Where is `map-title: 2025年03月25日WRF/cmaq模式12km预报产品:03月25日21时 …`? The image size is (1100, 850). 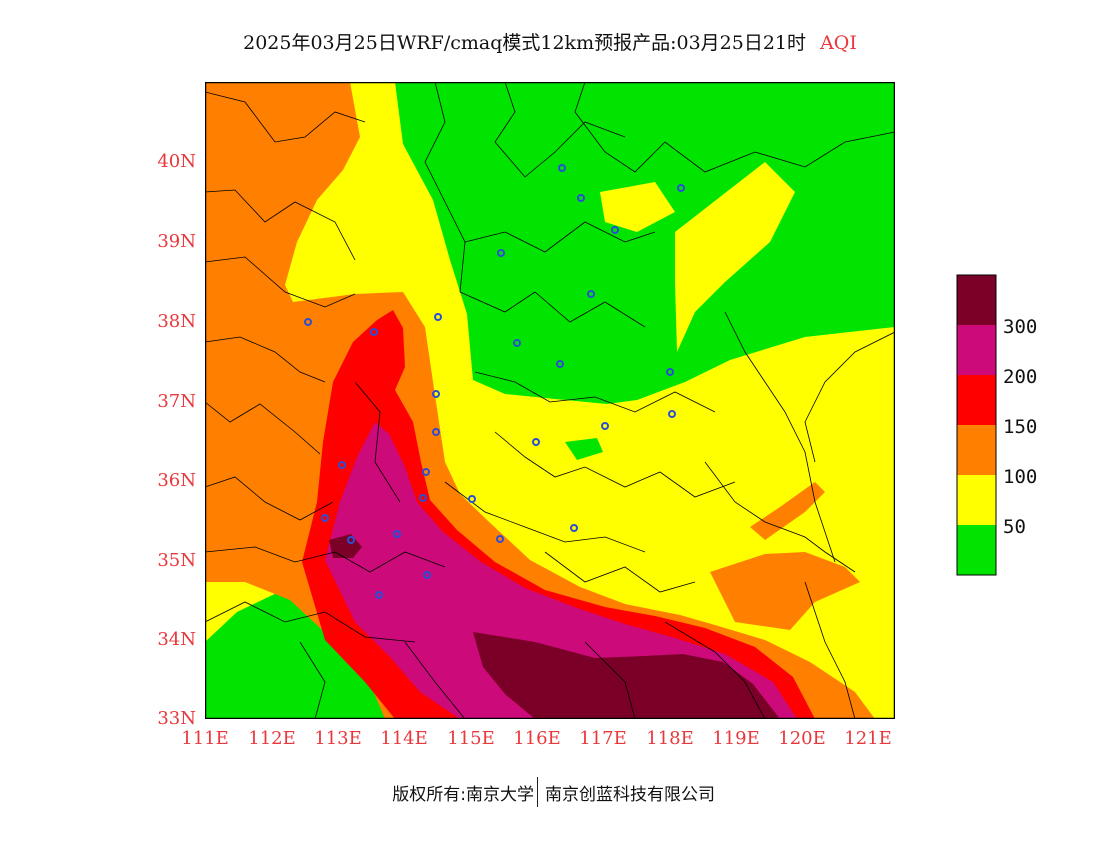 map-title: 2025年03月25日WRF/cmaq模式12km预报产品:03月25日21时 … is located at coordinates (550, 41).